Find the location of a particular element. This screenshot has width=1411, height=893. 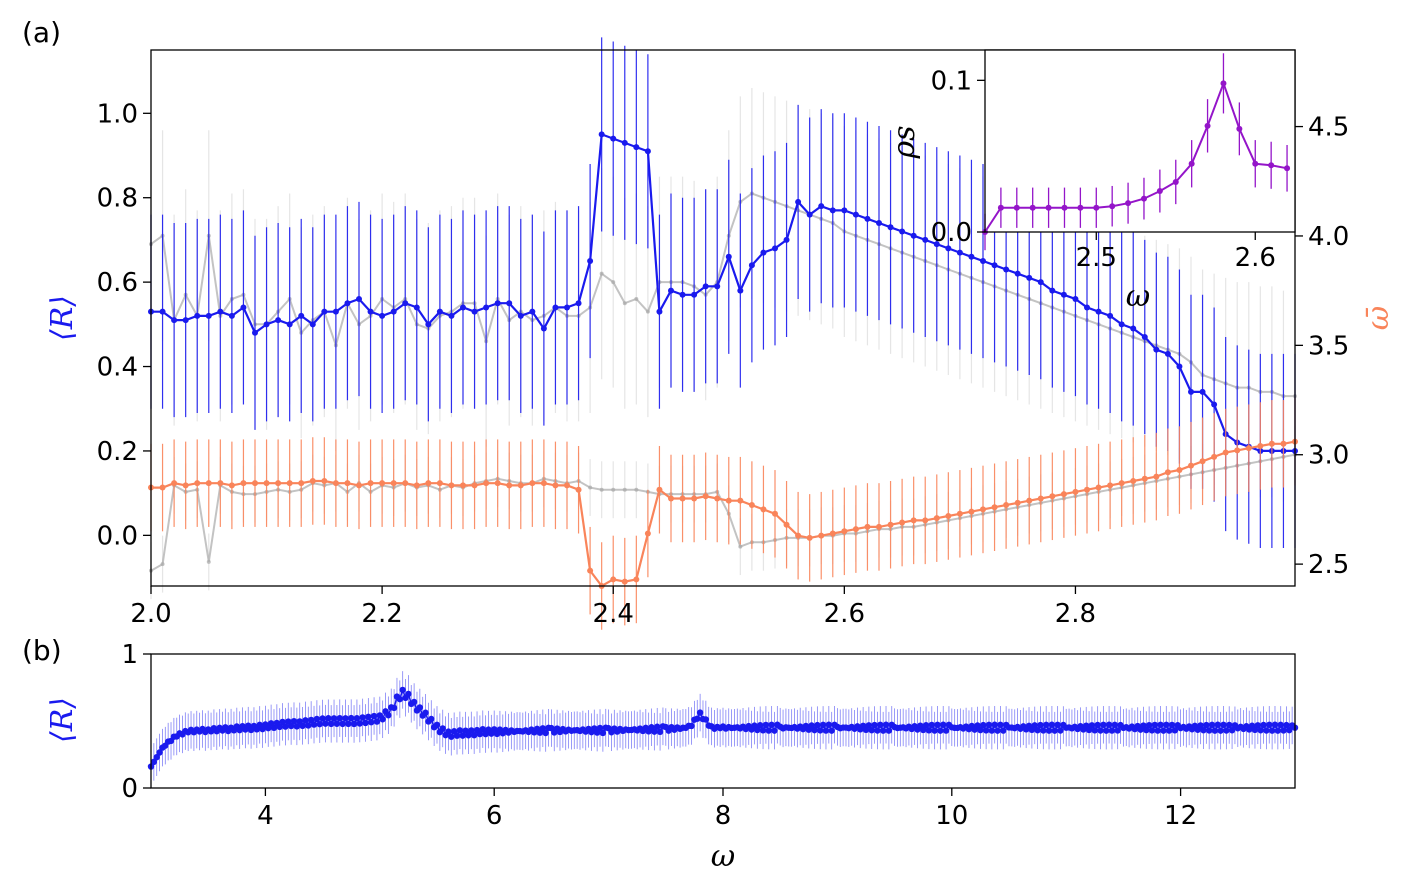

panel-a-right-ticks: 2.5 3.0 3.5 4.0 4.5 is located at coordinates (1322, 346).